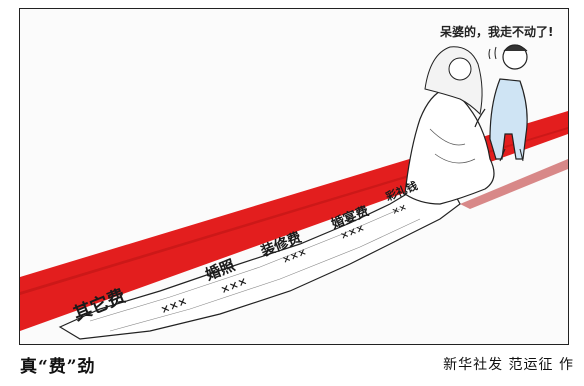 The width and height of the screenshot is (584, 386). I want to click on groom-body, so click(508, 119).